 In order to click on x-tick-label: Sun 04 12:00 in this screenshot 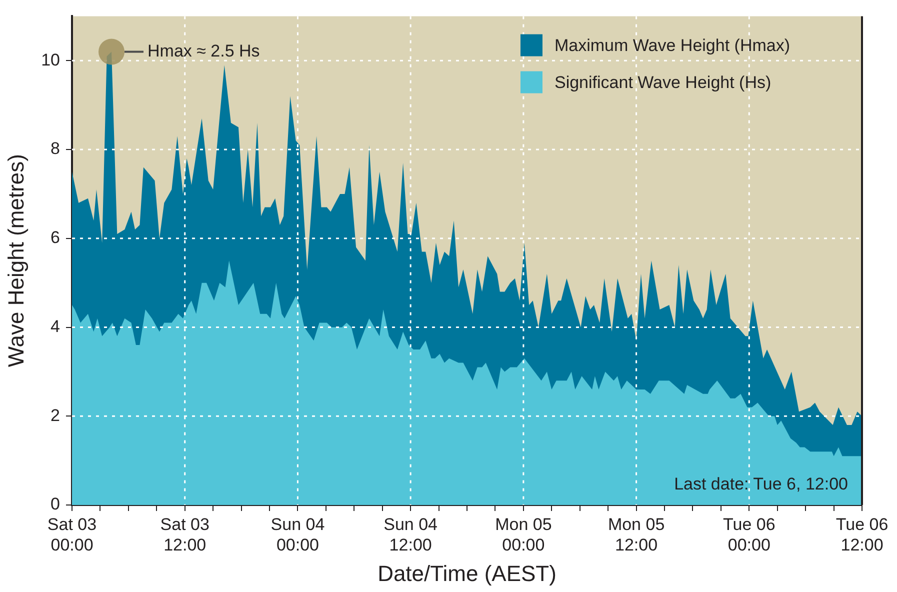, I will do `click(411, 534)`.